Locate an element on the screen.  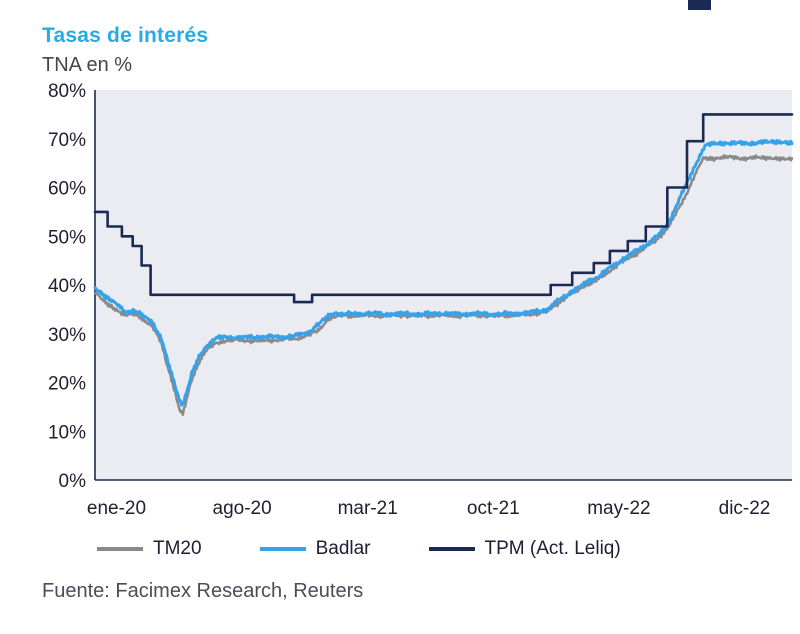
legend-item-tm20: TM20 is located at coordinates (149, 549).